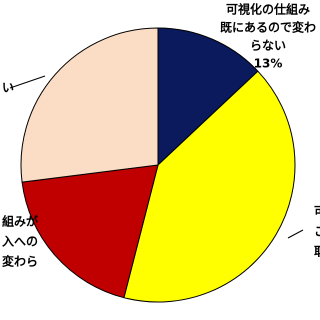  What do you see at coordinates (20, 242) in the screenshot?
I see `slice-label: 入への` at bounding box center [20, 242].